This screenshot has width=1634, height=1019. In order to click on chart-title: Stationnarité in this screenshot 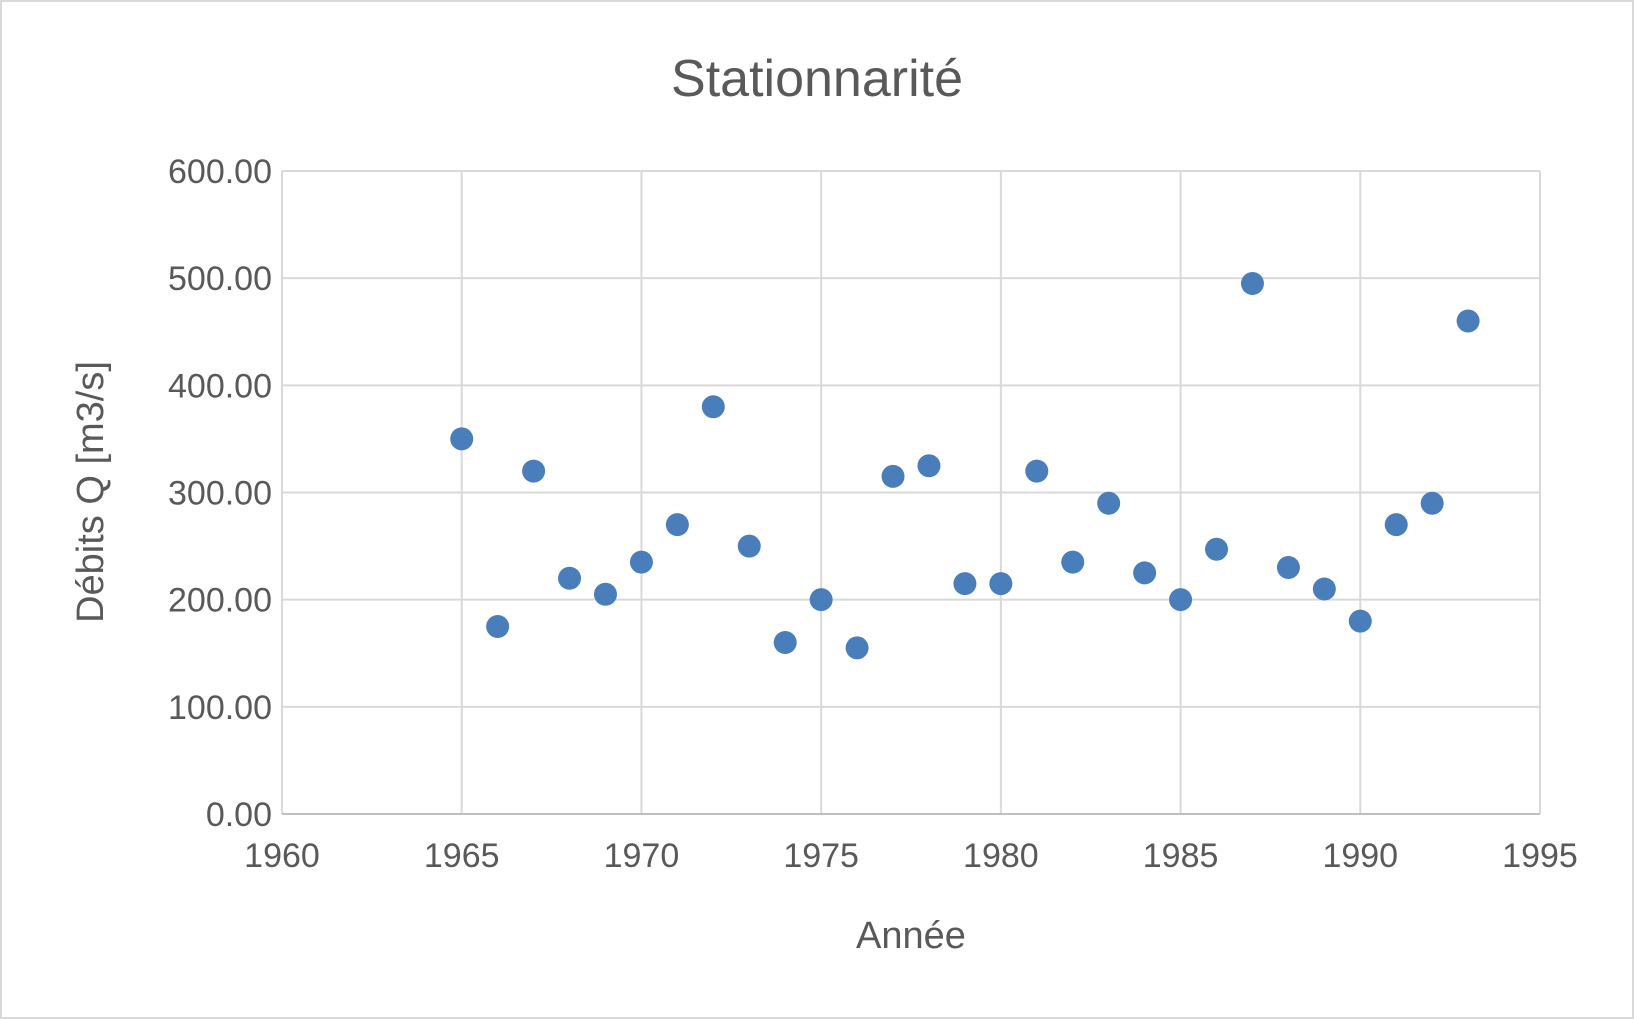, I will do `click(817, 79)`.